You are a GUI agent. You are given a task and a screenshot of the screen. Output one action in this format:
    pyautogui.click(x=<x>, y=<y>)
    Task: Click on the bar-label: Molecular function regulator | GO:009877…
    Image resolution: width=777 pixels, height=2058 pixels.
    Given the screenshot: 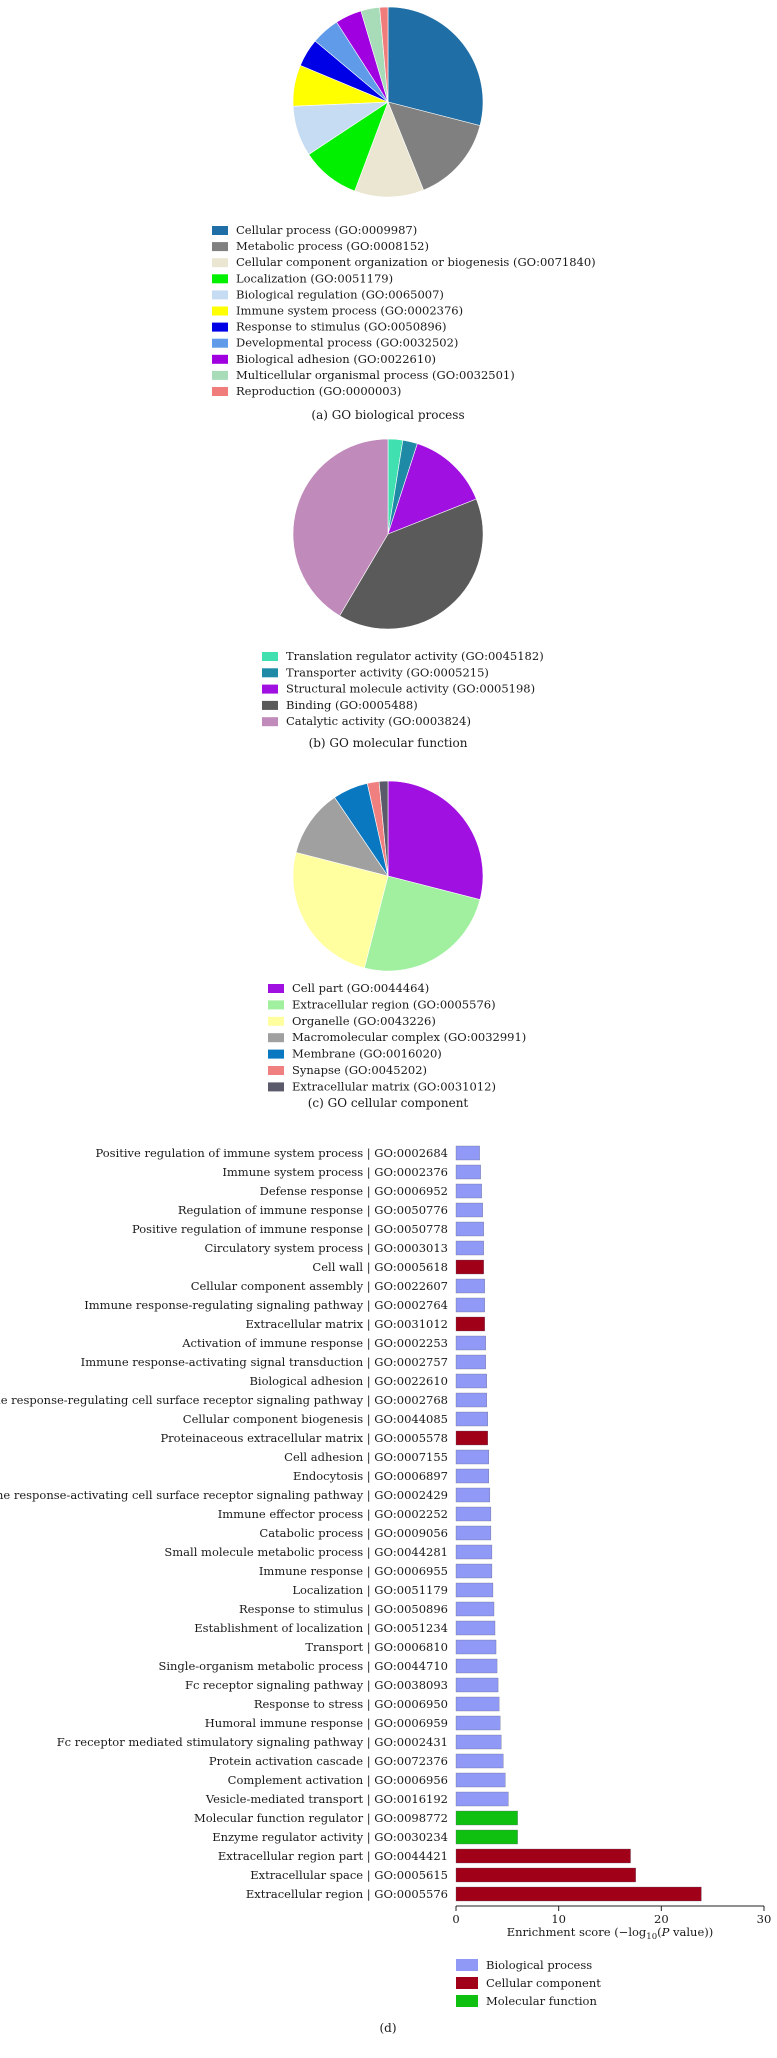 What is the action you would take?
    pyautogui.click(x=321, y=1818)
    